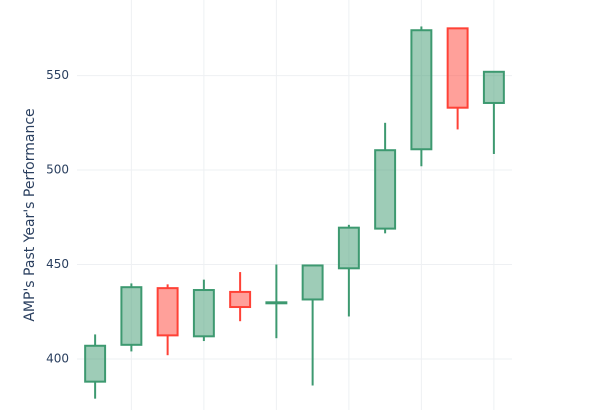 The width and height of the screenshot is (590, 410). What do you see at coordinates (57, 264) in the screenshot?
I see `y-tick-label: 450` at bounding box center [57, 264].